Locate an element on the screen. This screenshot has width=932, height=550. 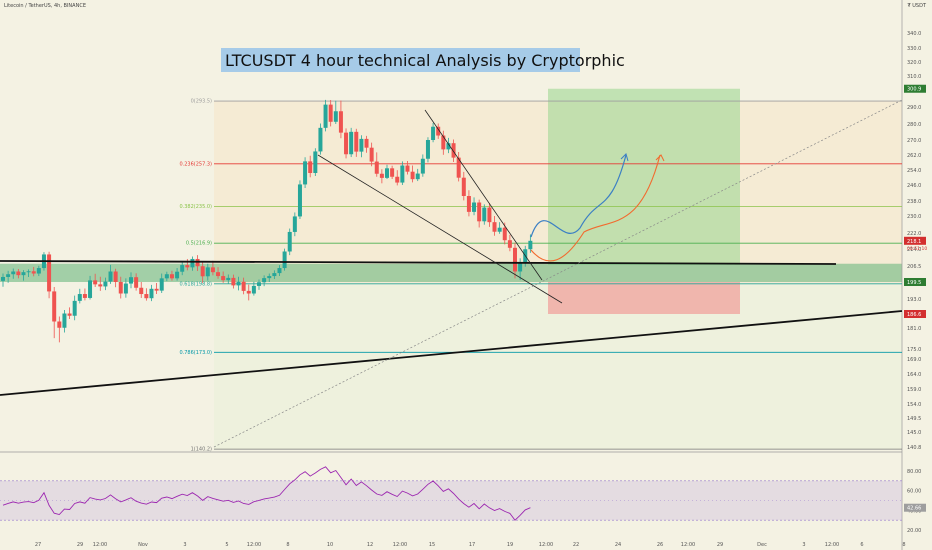
wedge-upper-line is located at coordinates (483, 195).